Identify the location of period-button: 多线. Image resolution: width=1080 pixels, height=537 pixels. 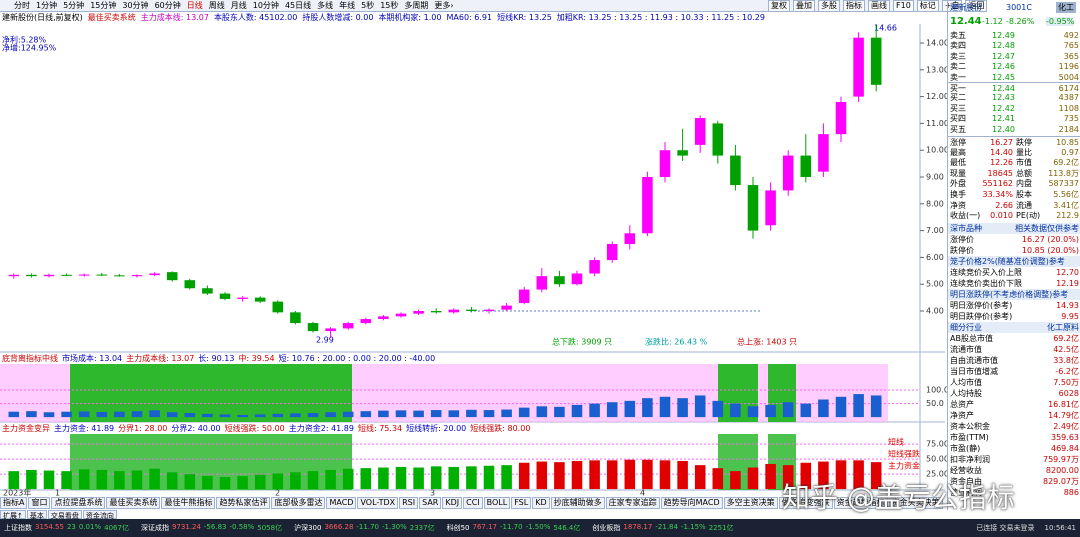
(325, 5).